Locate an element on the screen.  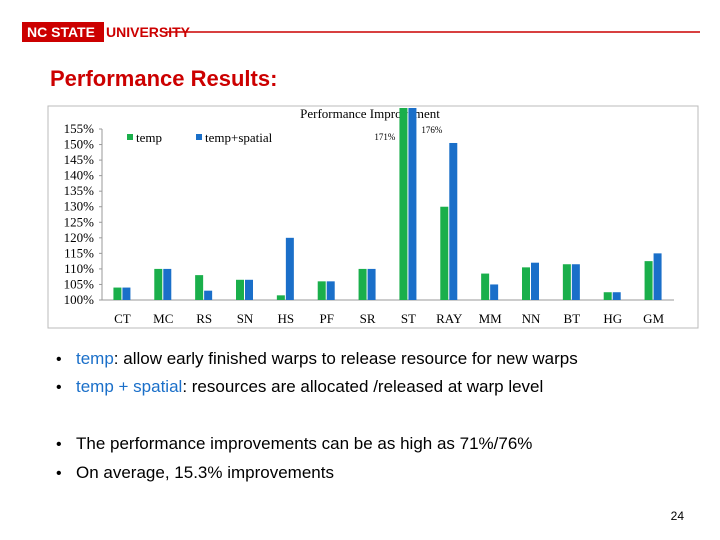
y-tick-label: 155% is located at coordinates (79, 128).